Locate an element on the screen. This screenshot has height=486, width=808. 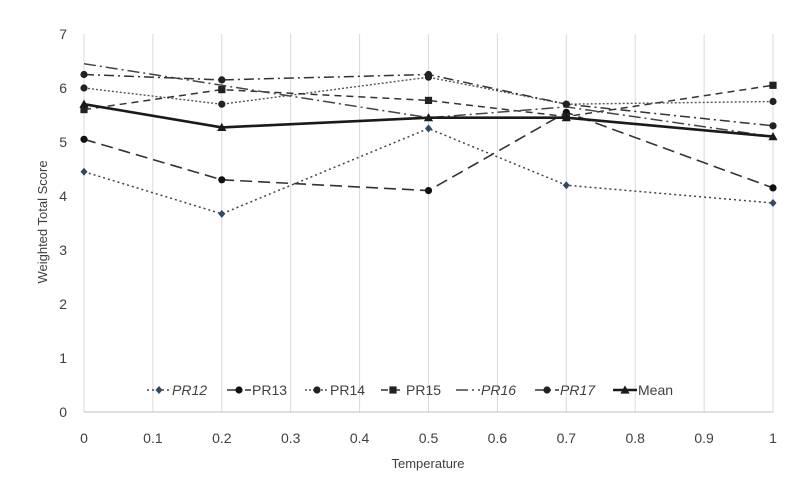
x-tick-label: 0.7 is located at coordinates (567, 438).